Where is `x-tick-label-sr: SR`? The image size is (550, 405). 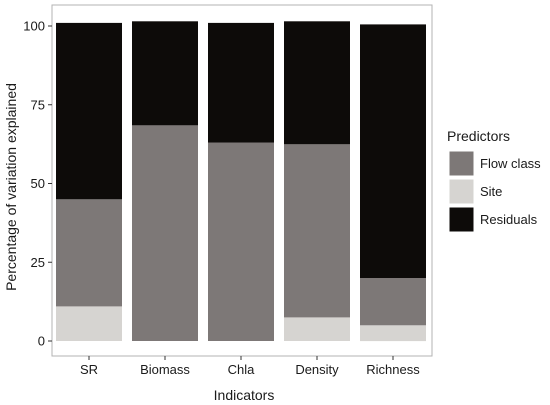 x-tick-label-sr: SR is located at coordinates (89, 369).